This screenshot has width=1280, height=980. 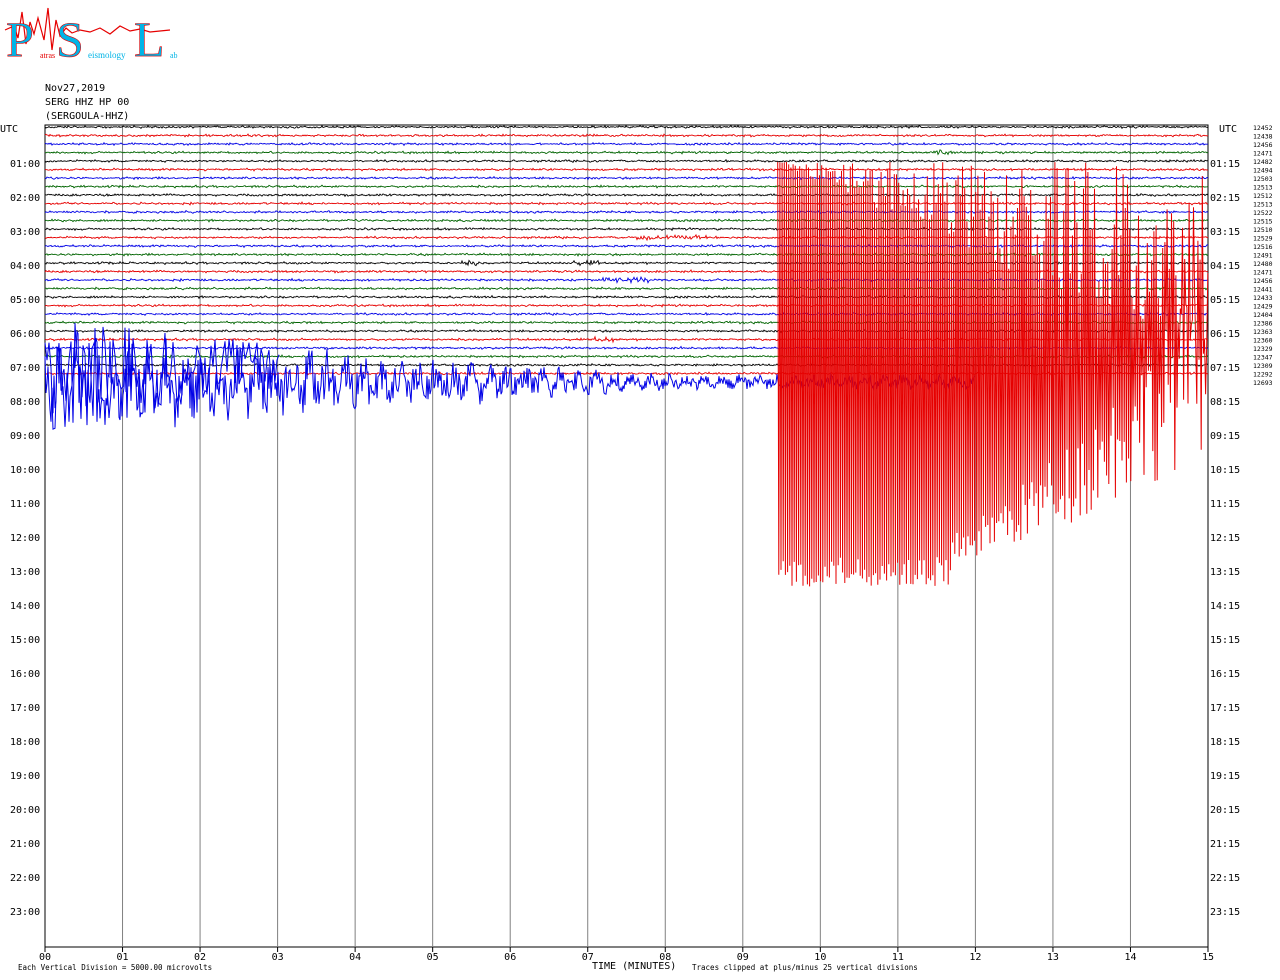 What do you see at coordinates (1225, 538) in the screenshot?
I see `right-hour-label: 12:15` at bounding box center [1225, 538].